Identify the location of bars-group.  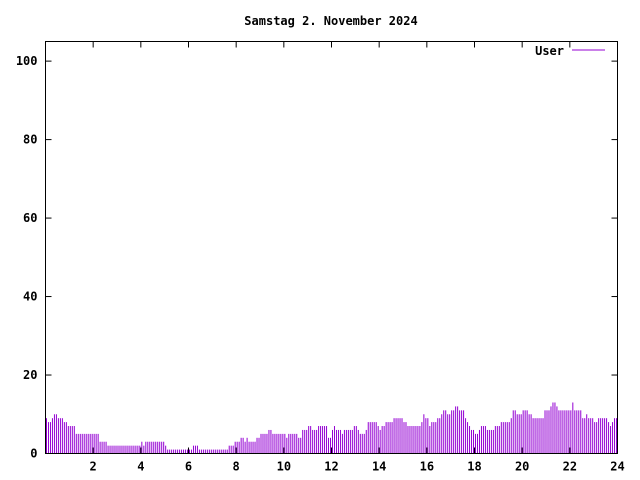
(332, 428).